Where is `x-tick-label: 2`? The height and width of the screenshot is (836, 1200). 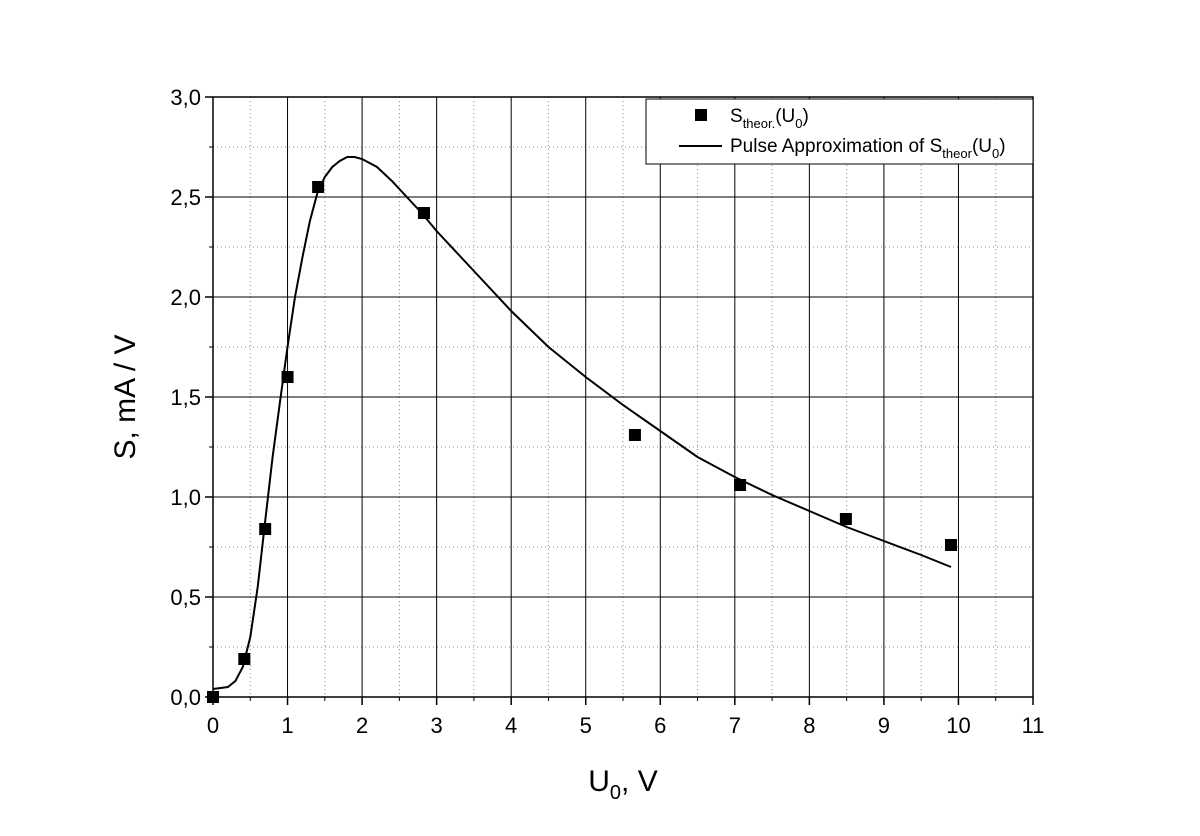 x-tick-label: 2 is located at coordinates (362, 725).